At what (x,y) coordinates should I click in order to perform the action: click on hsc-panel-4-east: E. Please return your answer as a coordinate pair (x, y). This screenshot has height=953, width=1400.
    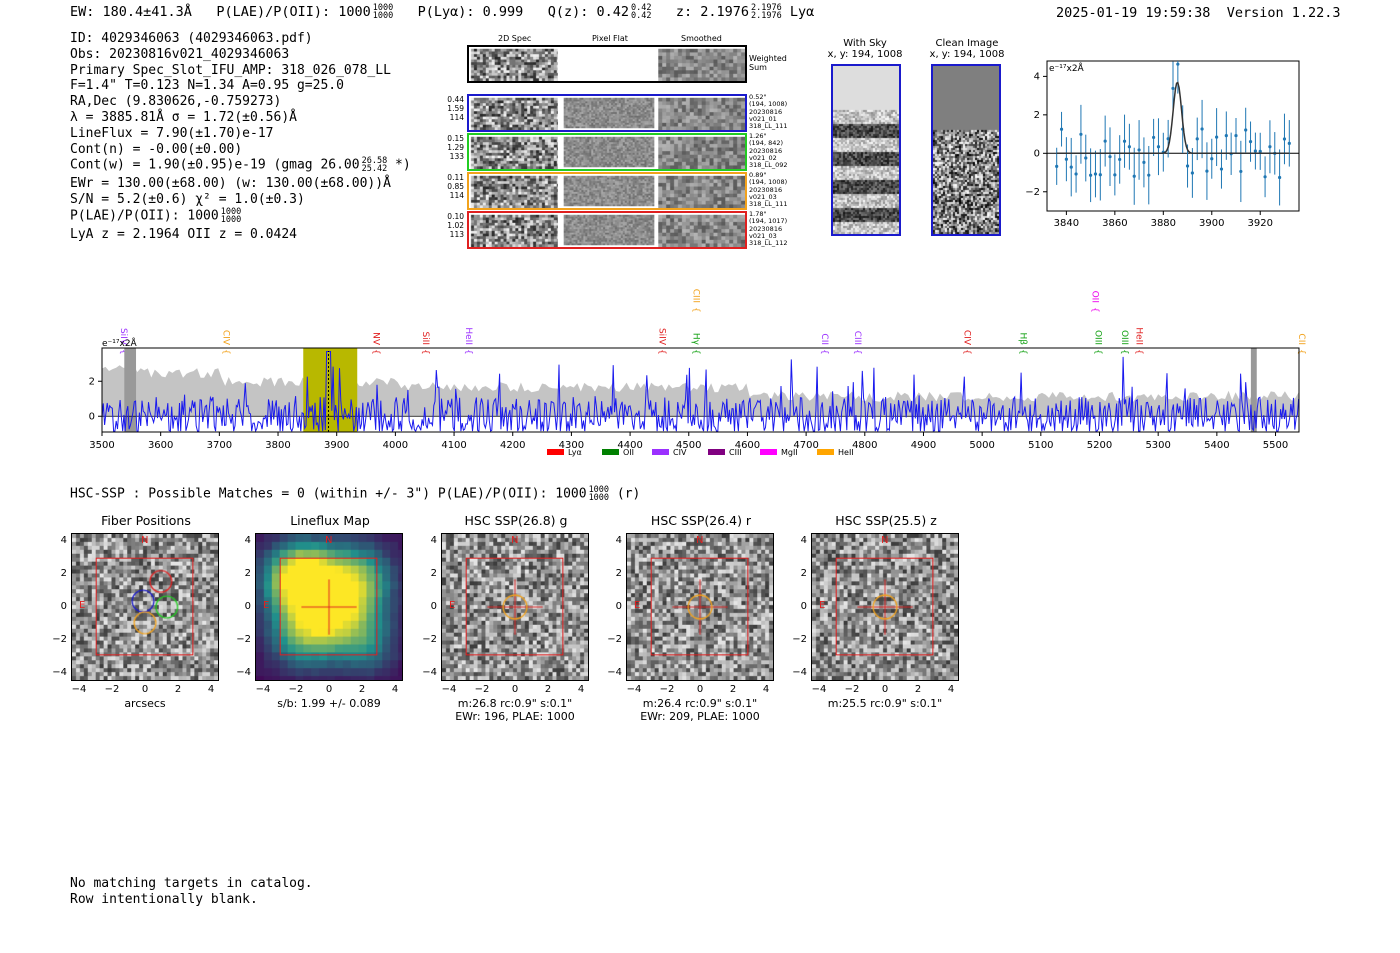
    Looking at the image, I should click on (822, 605).